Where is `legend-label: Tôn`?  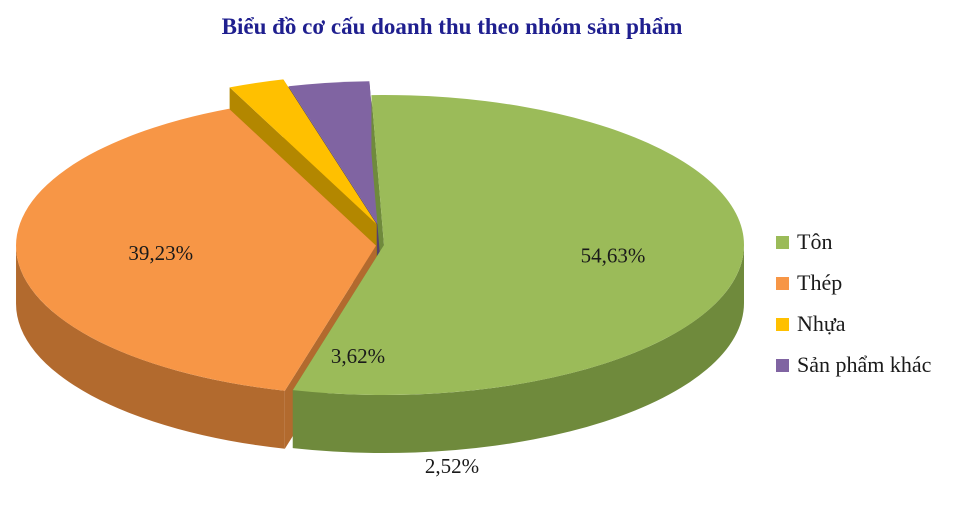 legend-label: Tôn is located at coordinates (814, 241).